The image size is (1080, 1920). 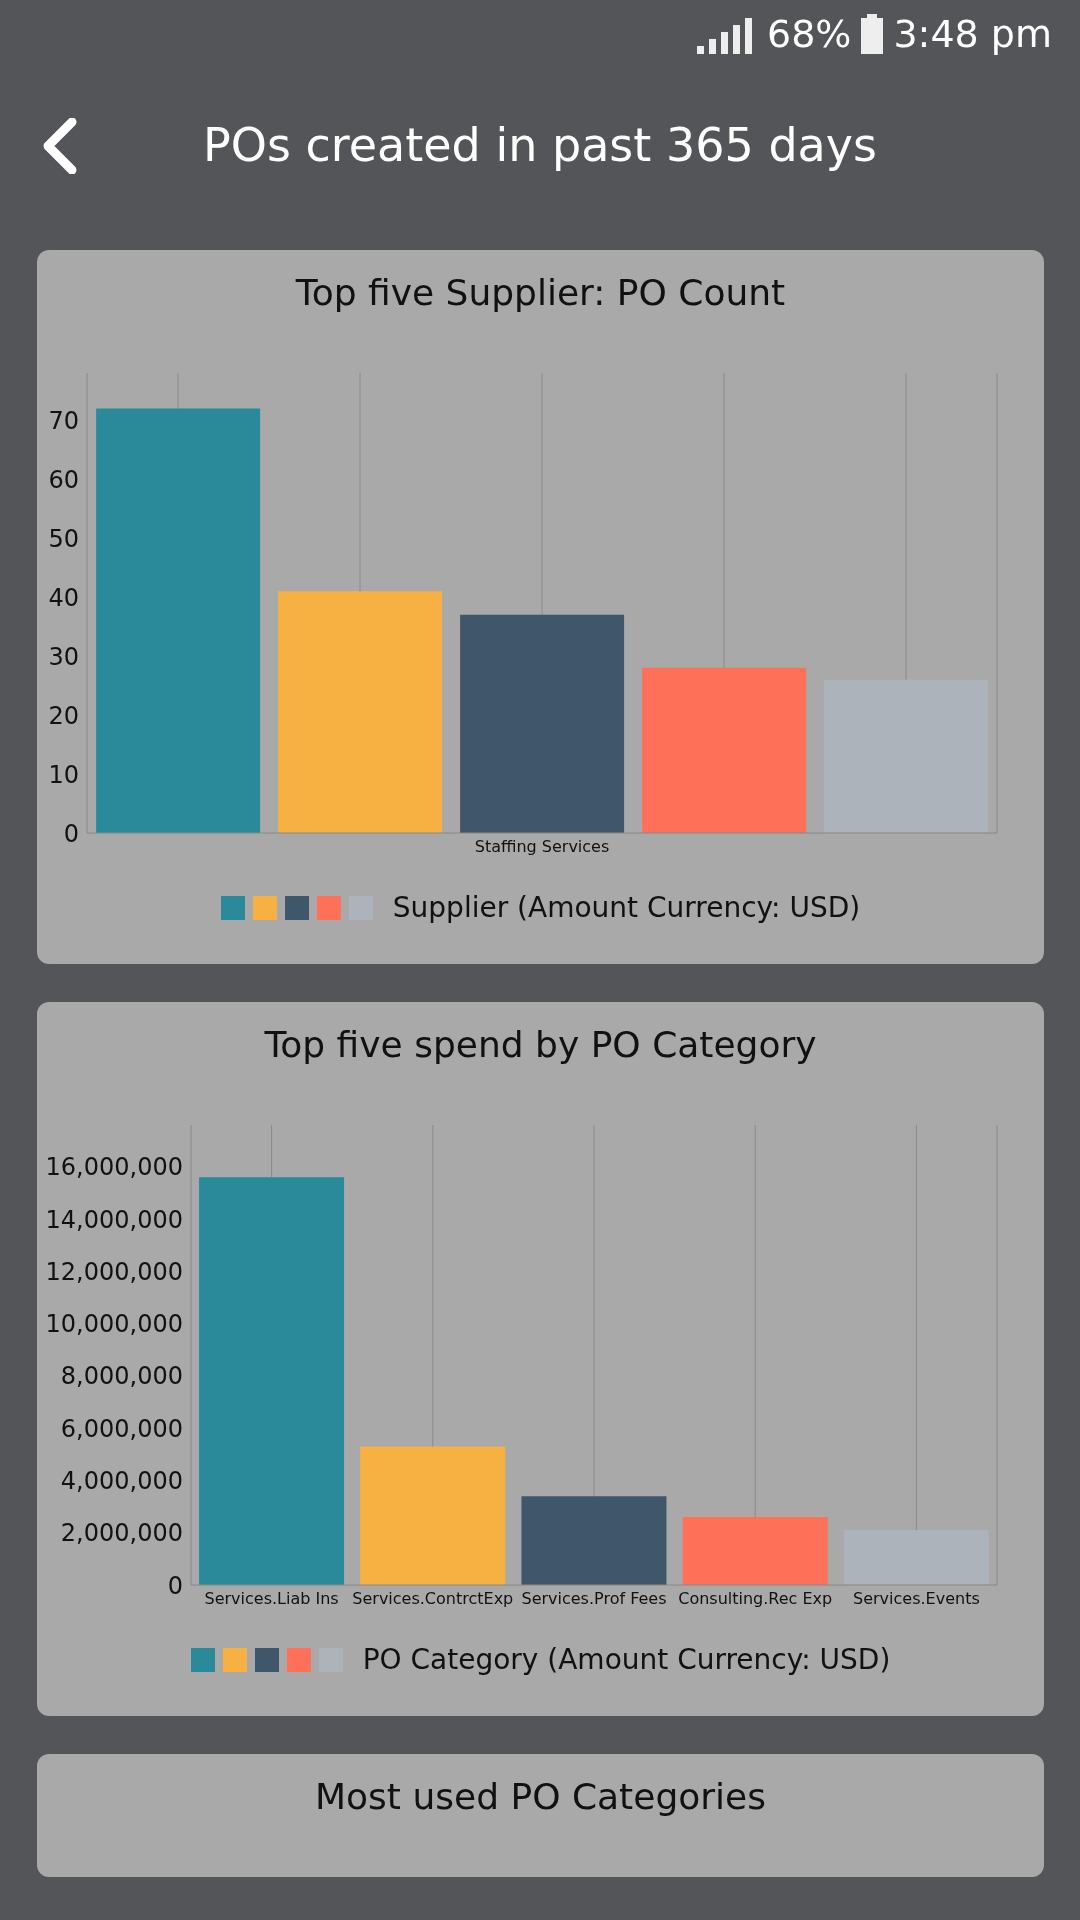 I want to click on y-tick-label: 70, so click(x=63, y=420).